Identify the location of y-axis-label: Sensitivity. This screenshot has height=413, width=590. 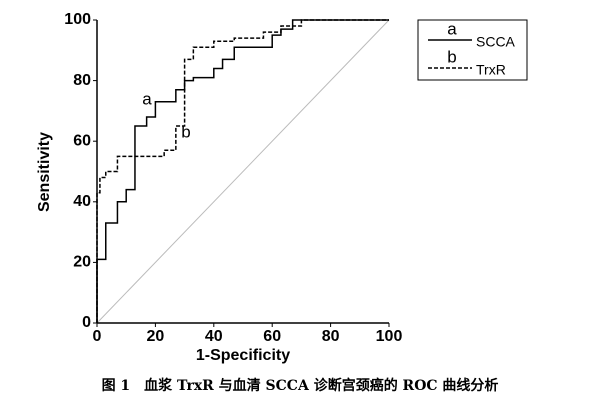
(44, 172).